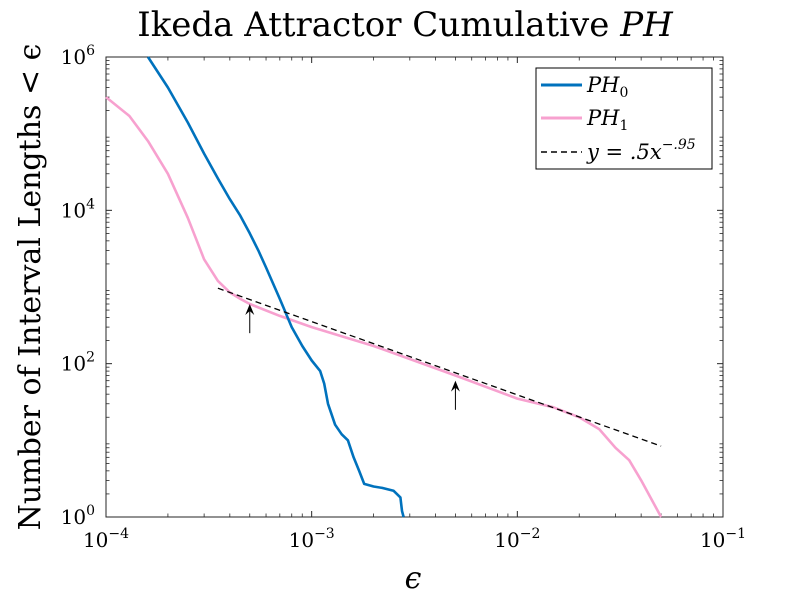 The image size is (800, 600). Describe the element at coordinates (78, 363) in the screenshot. I see `y-tick-label: 10²` at that location.